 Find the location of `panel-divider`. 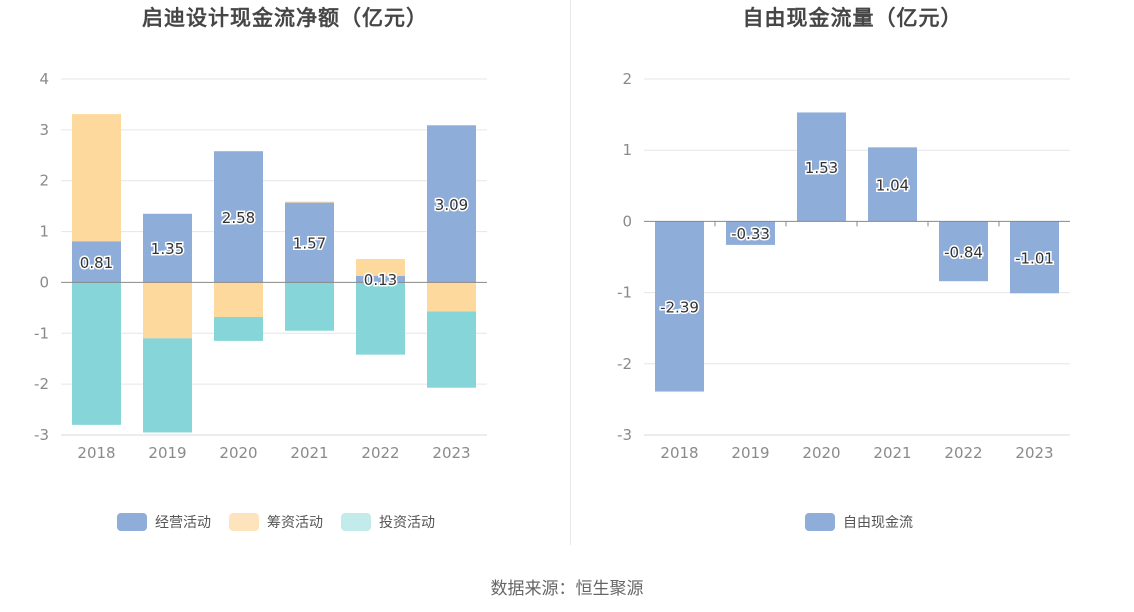

panel-divider is located at coordinates (570, 272).